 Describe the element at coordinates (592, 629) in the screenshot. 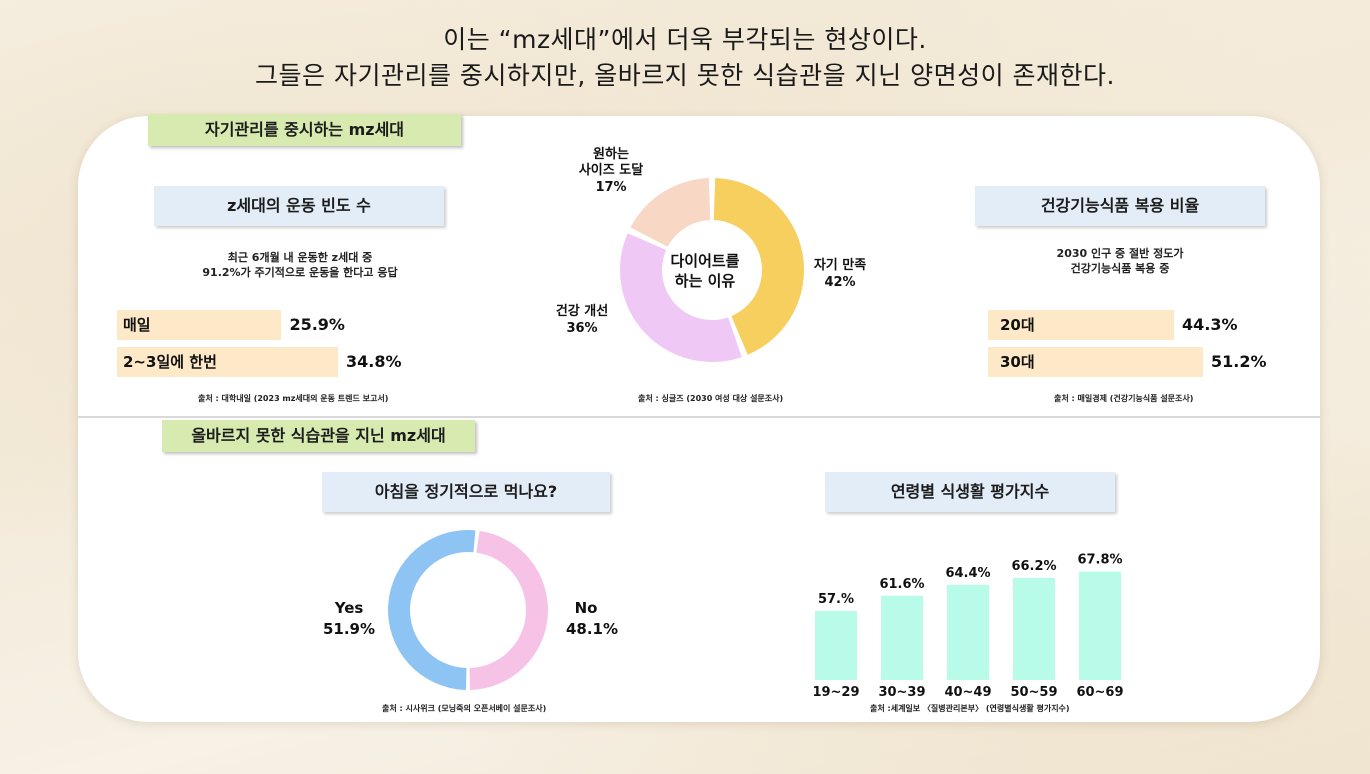

I see `breakfast-value-no: 48.1%` at that location.